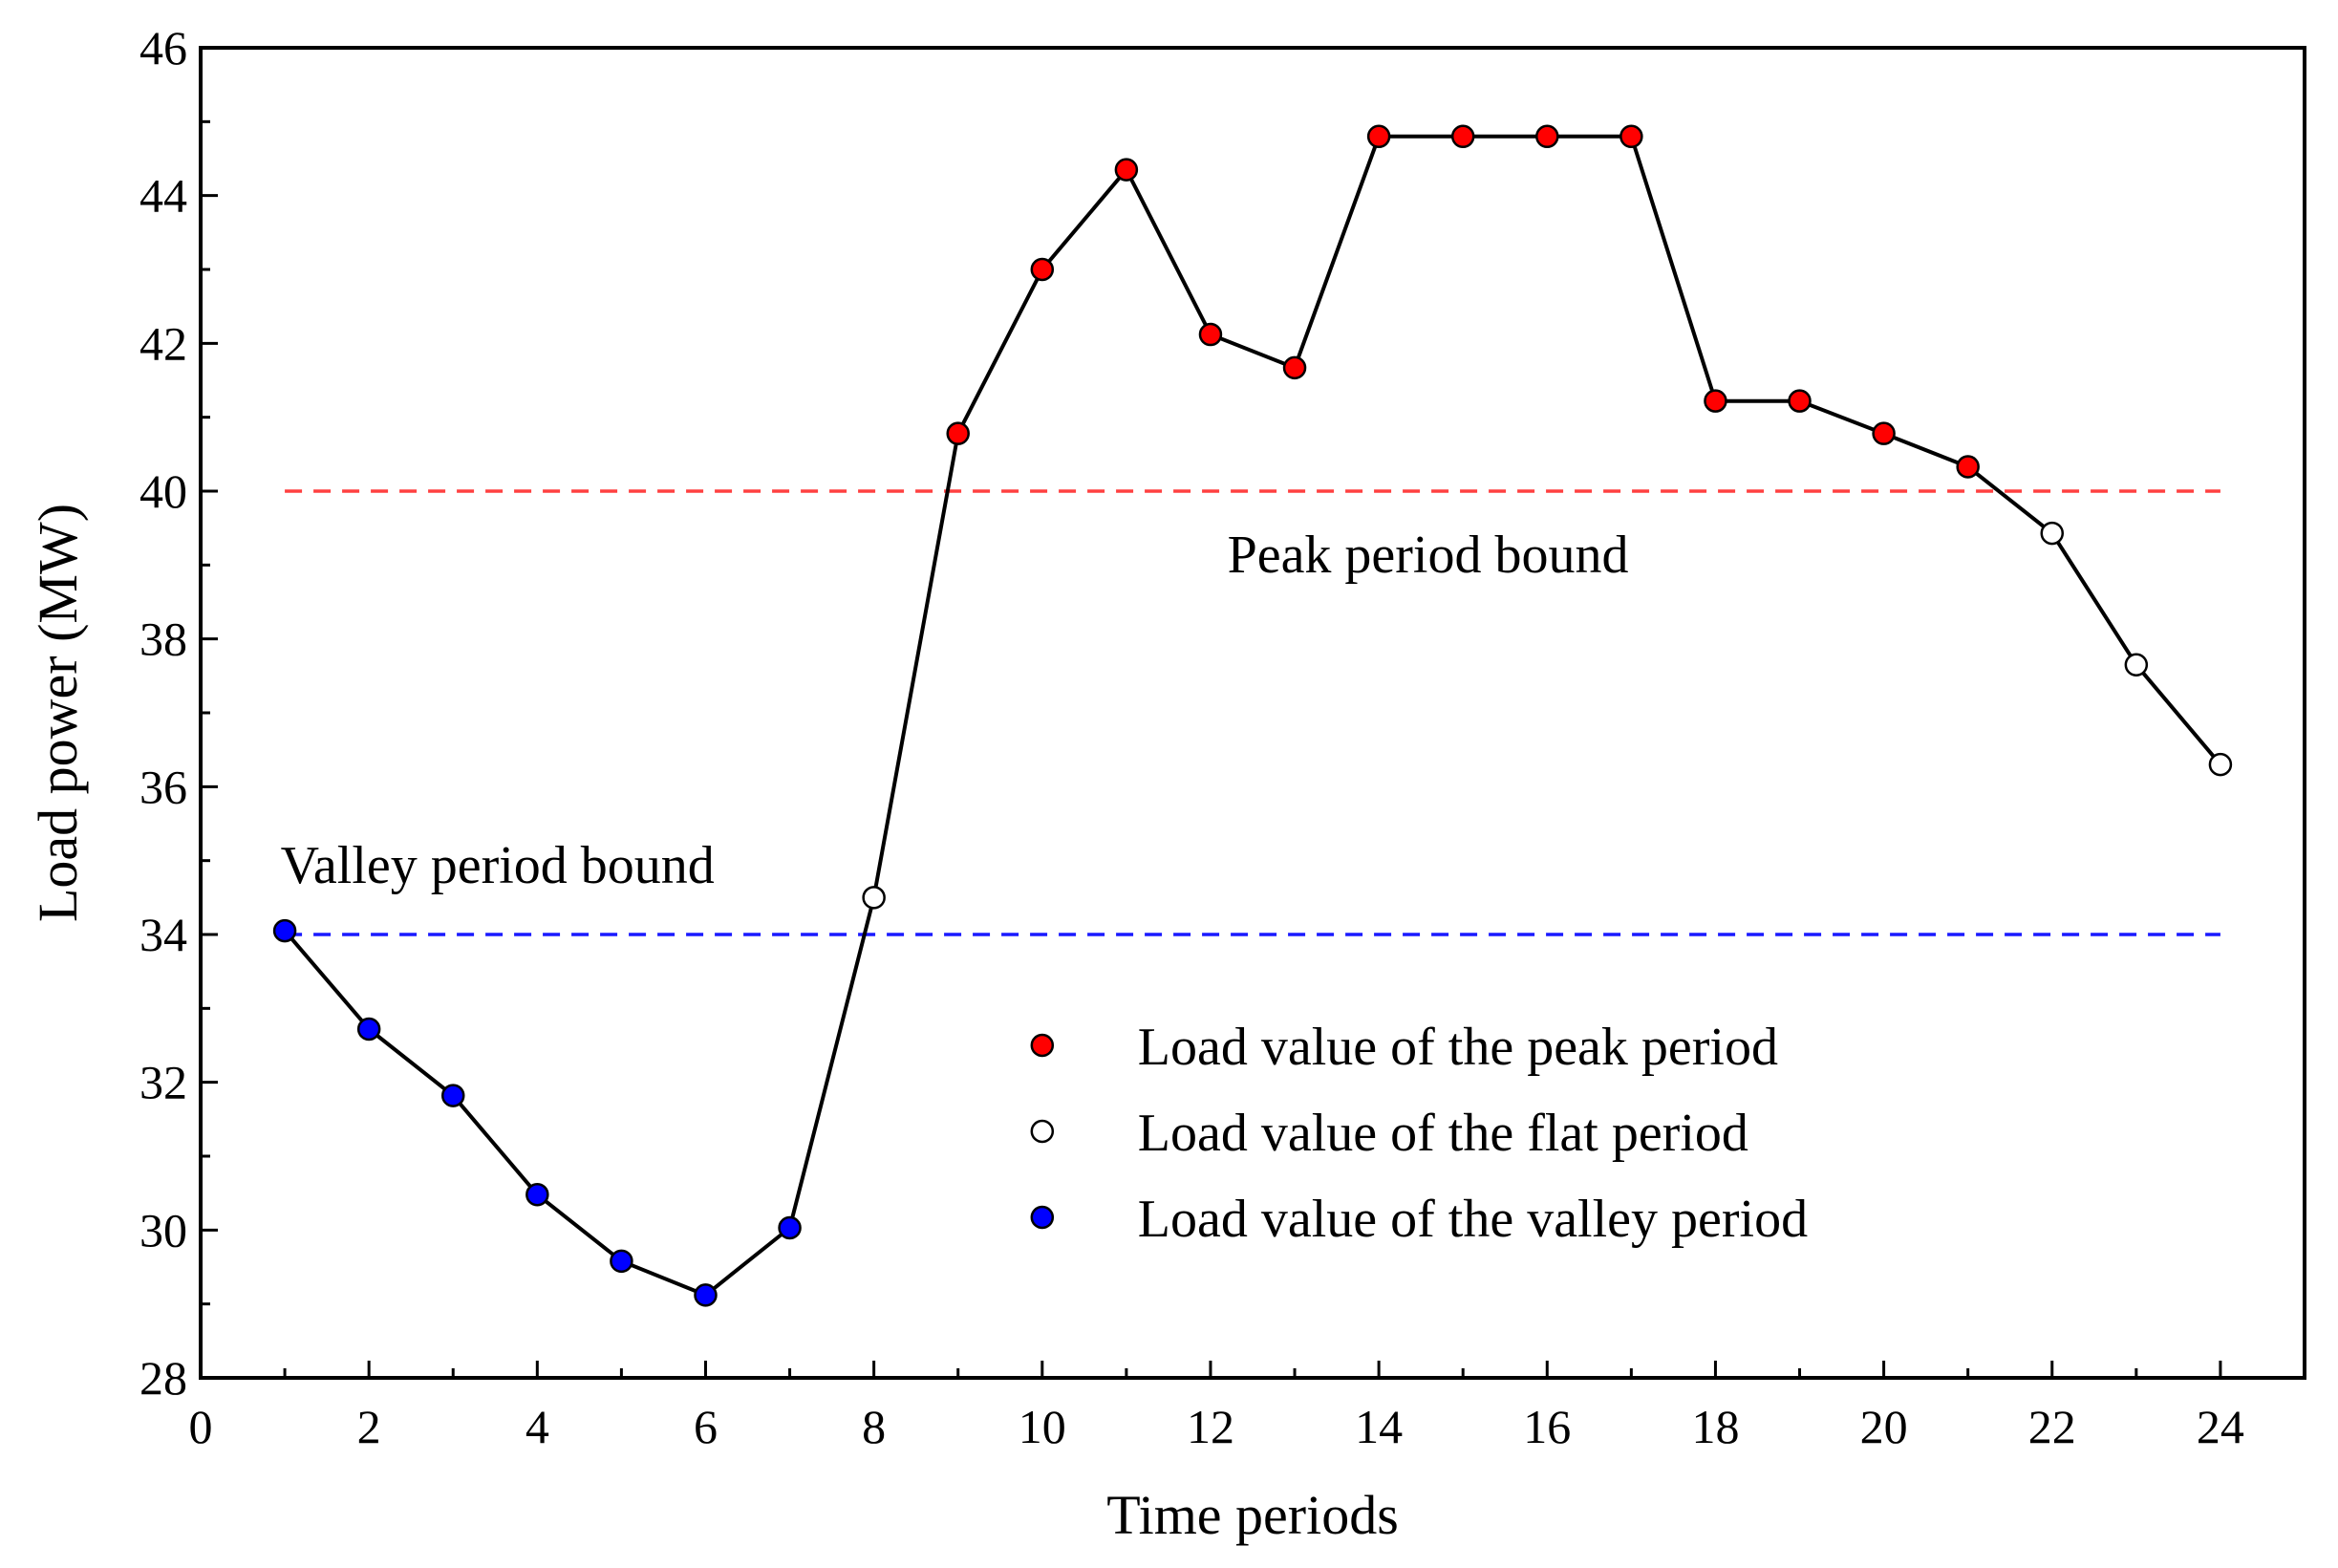  I want to click on x-tick-label: 0, so click(201, 1426).